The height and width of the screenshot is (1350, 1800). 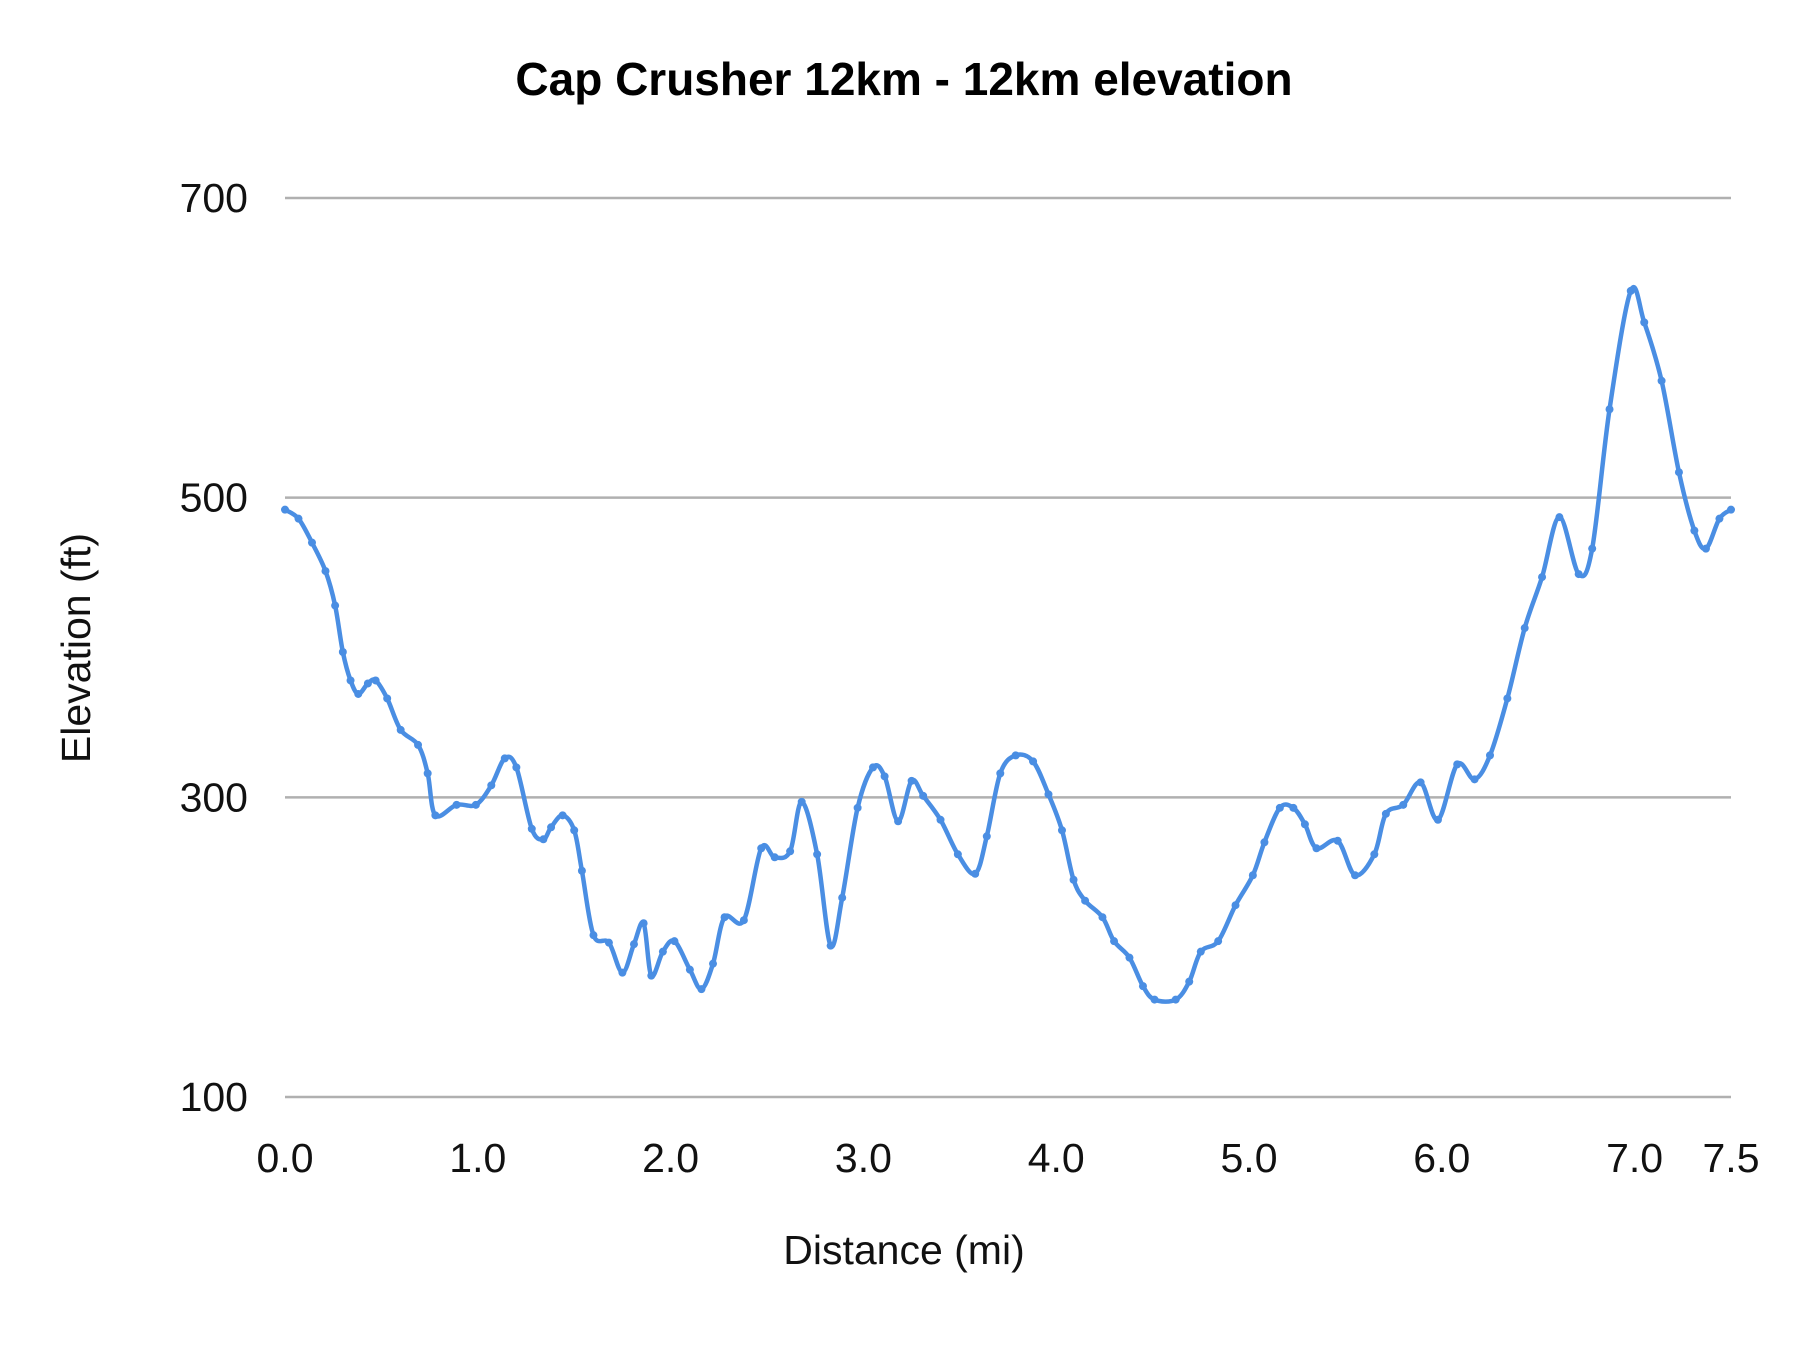 What do you see at coordinates (285, 1158) in the screenshot?
I see `x-tick-label: 0.0` at bounding box center [285, 1158].